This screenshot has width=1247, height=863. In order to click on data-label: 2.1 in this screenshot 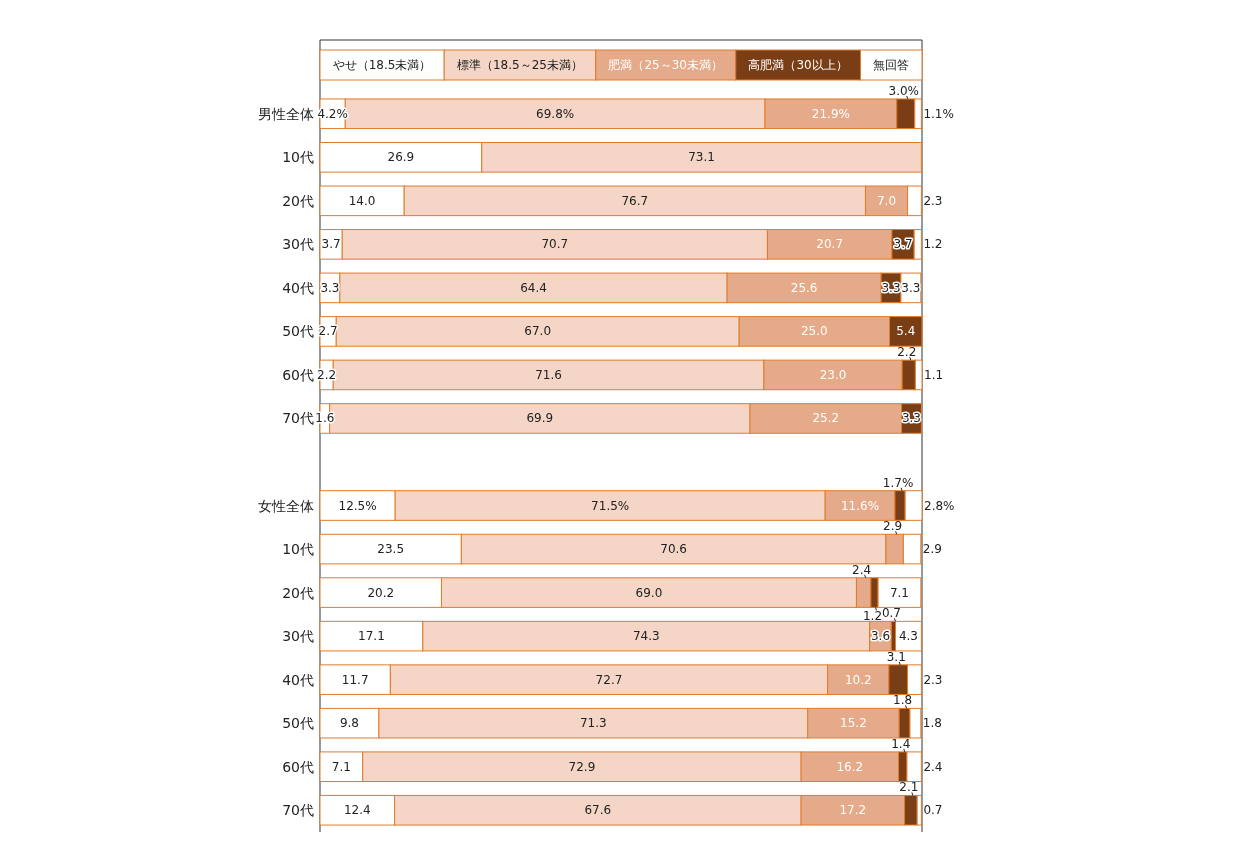, I will do `click(909, 787)`.